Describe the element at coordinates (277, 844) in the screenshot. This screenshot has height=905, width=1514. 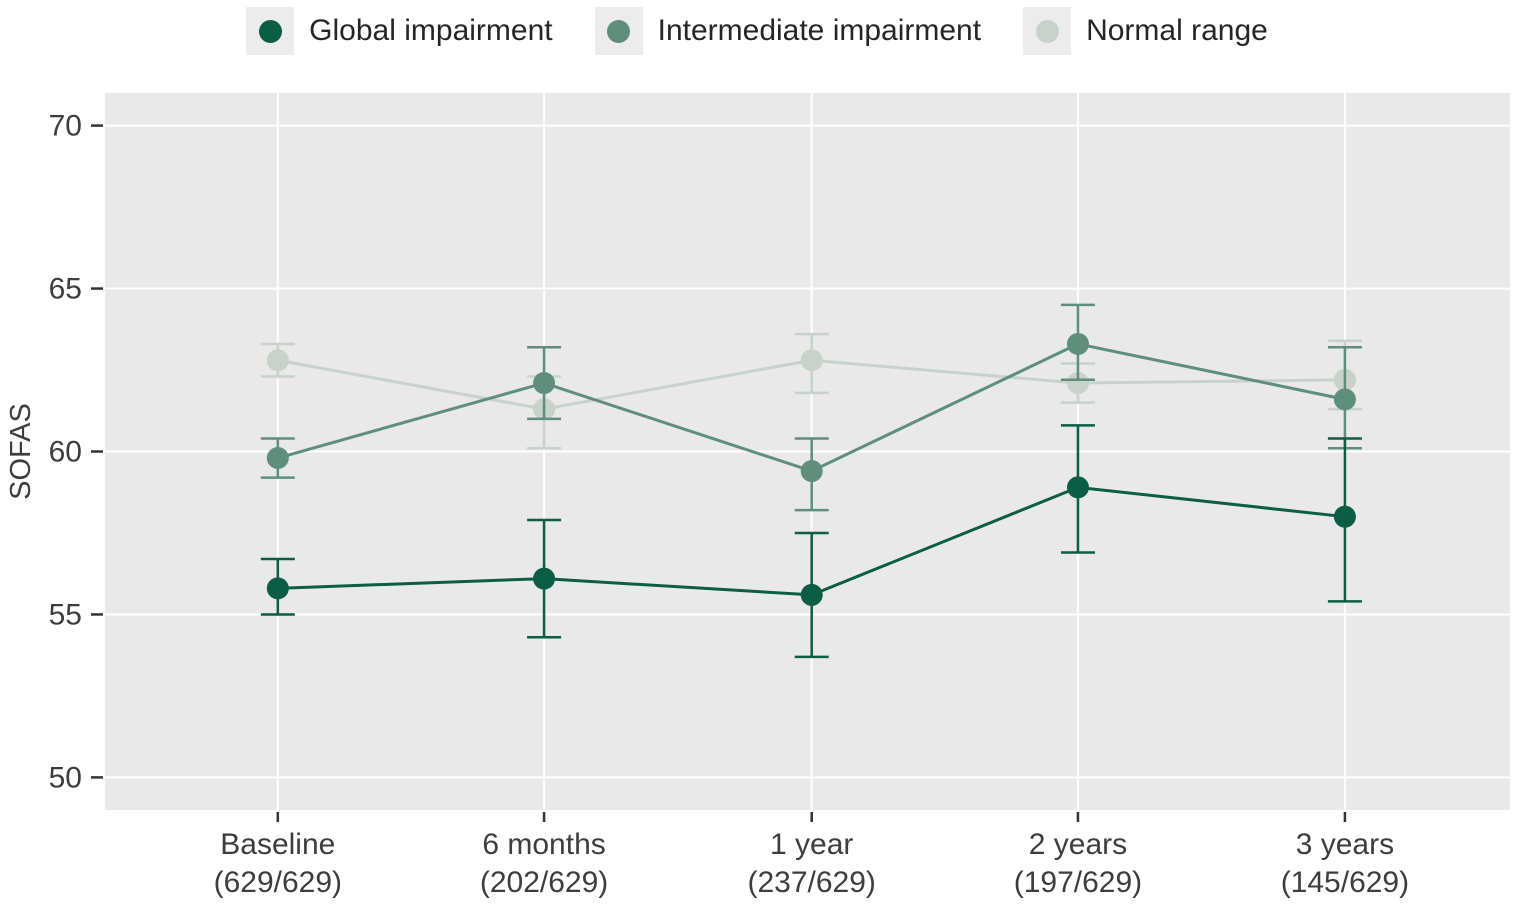
I see `x-tick-label: Baseline` at that location.